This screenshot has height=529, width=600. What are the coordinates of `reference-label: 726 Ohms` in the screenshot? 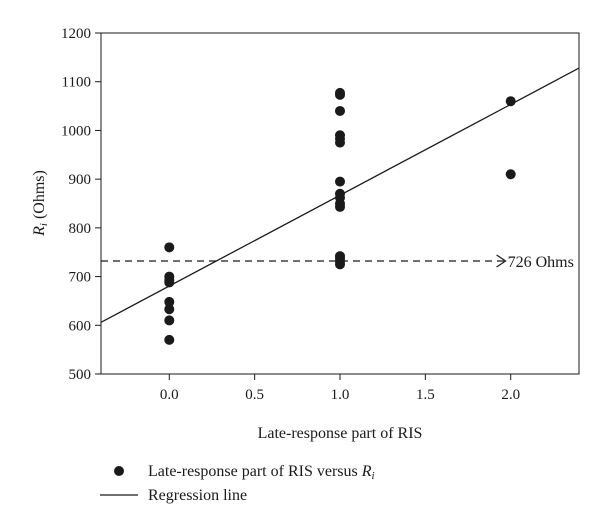 It's located at (541, 262).